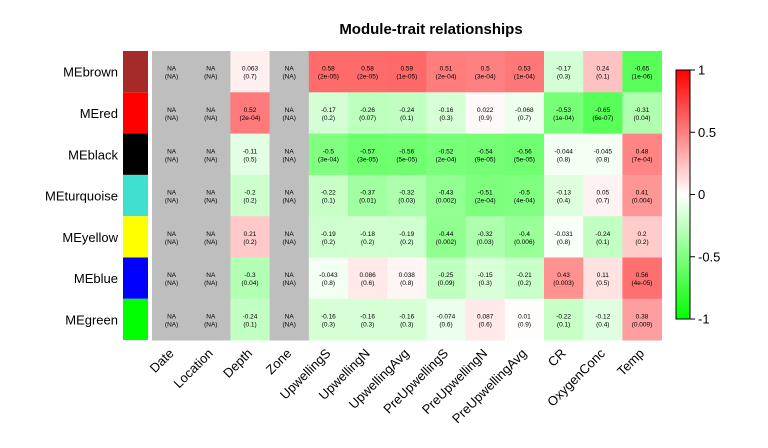  What do you see at coordinates (524, 242) in the screenshot?
I see `cell-pvalue-label: (0.006)` at bounding box center [524, 242].